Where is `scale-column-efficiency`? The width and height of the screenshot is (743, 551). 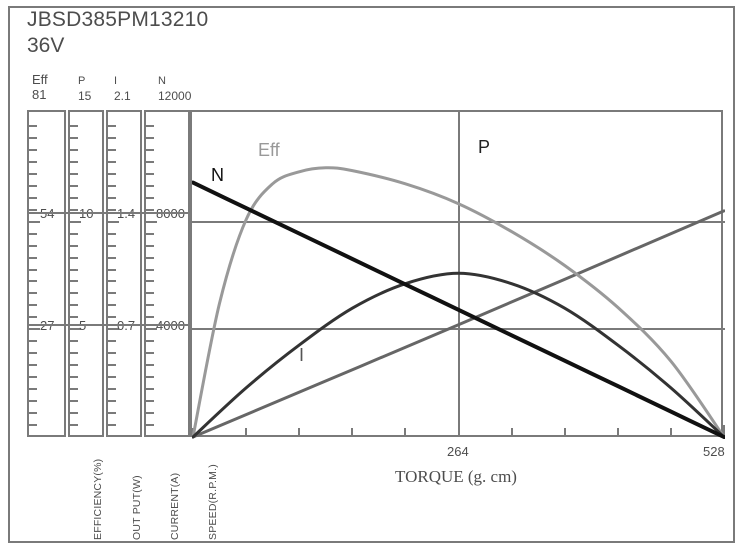 scale-column-efficiency is located at coordinates (46, 273).